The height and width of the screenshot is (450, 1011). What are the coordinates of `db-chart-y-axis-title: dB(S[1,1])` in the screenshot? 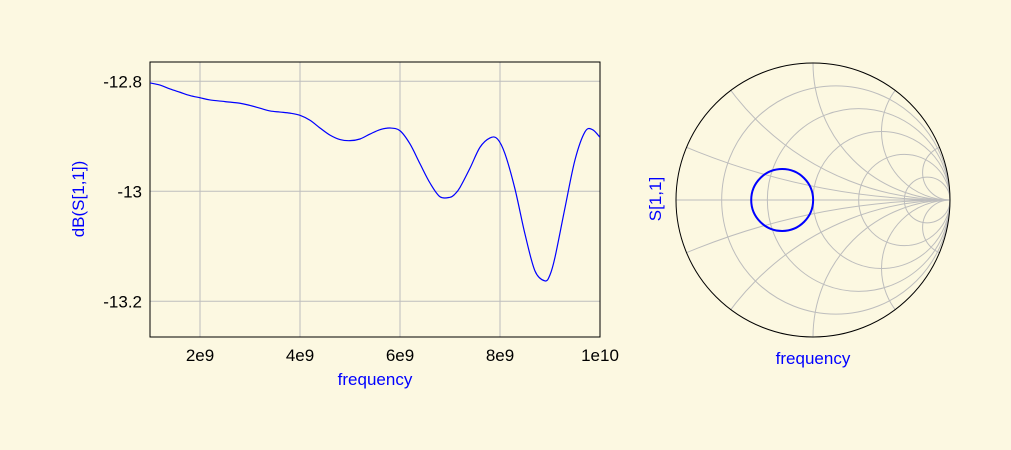 It's located at (78, 199).